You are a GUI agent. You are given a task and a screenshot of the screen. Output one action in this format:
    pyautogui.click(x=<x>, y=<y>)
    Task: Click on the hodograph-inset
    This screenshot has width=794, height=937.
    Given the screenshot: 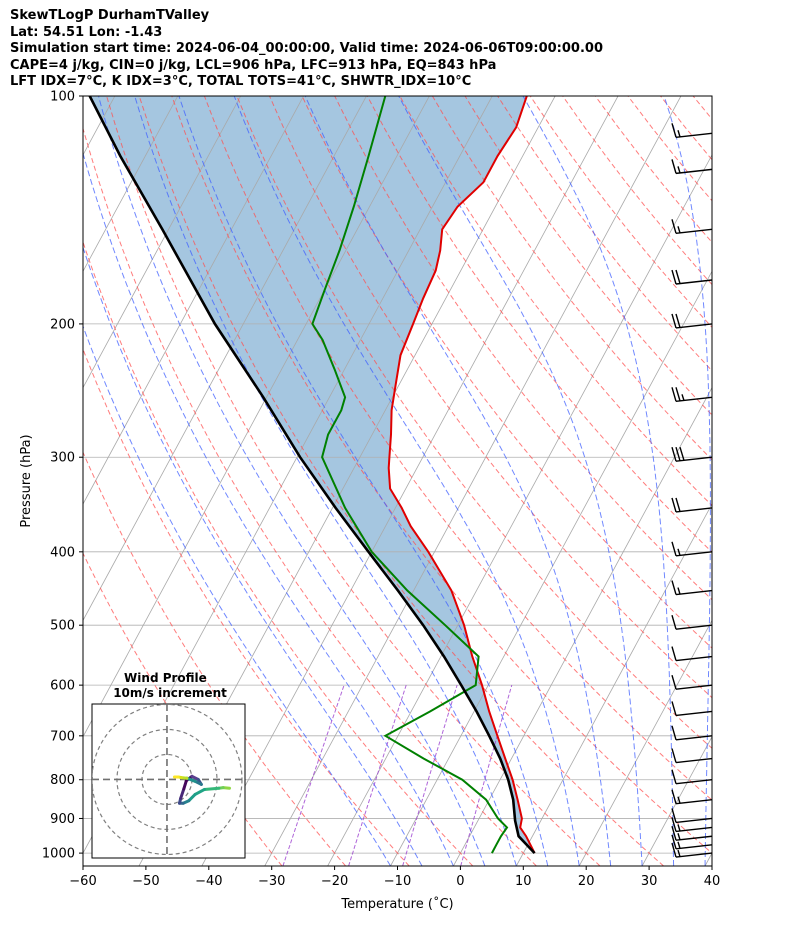 What is the action you would take?
    pyautogui.click(x=168, y=781)
    